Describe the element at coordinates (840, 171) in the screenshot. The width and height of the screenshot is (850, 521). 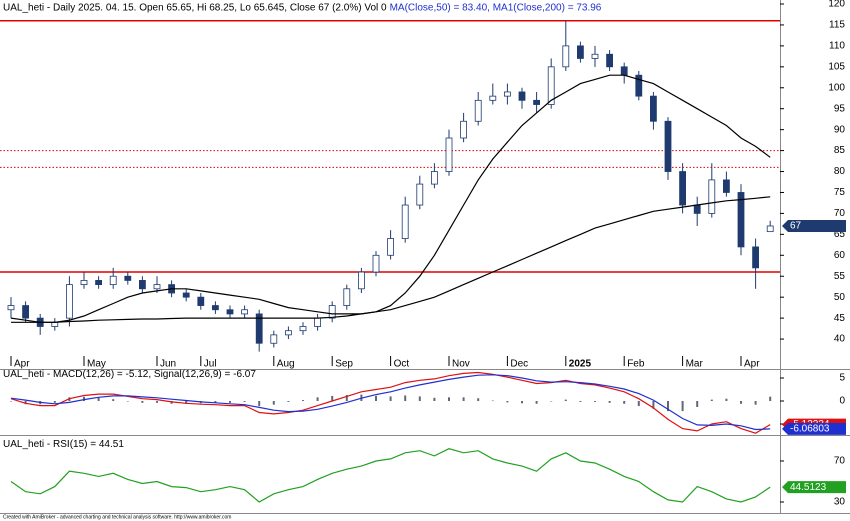
I see `y-tick-label: 80` at that location.